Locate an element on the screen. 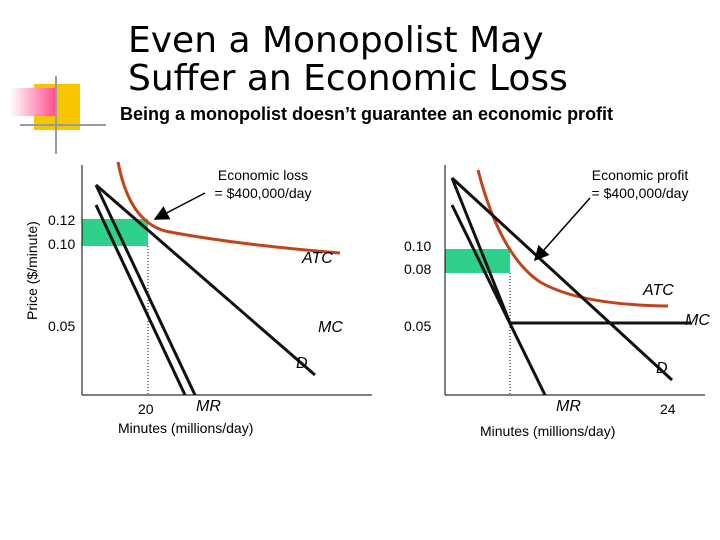 The width and height of the screenshot is (720, 540). left-atc-label: ATC is located at coordinates (317, 258).